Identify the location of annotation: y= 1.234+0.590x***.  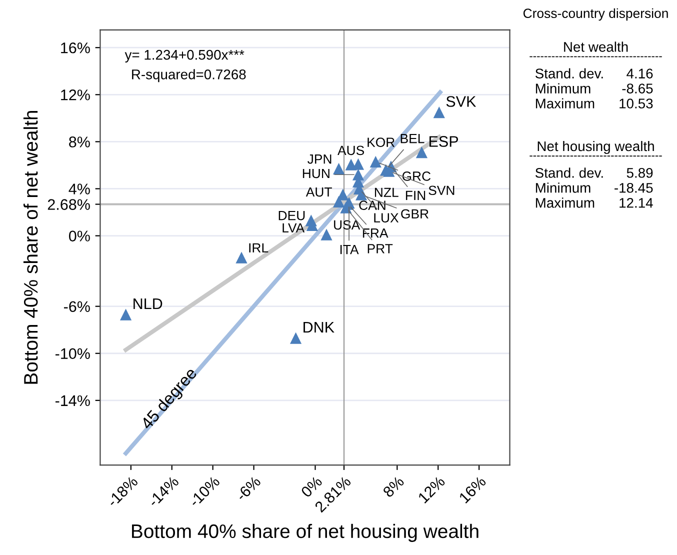
(184, 56).